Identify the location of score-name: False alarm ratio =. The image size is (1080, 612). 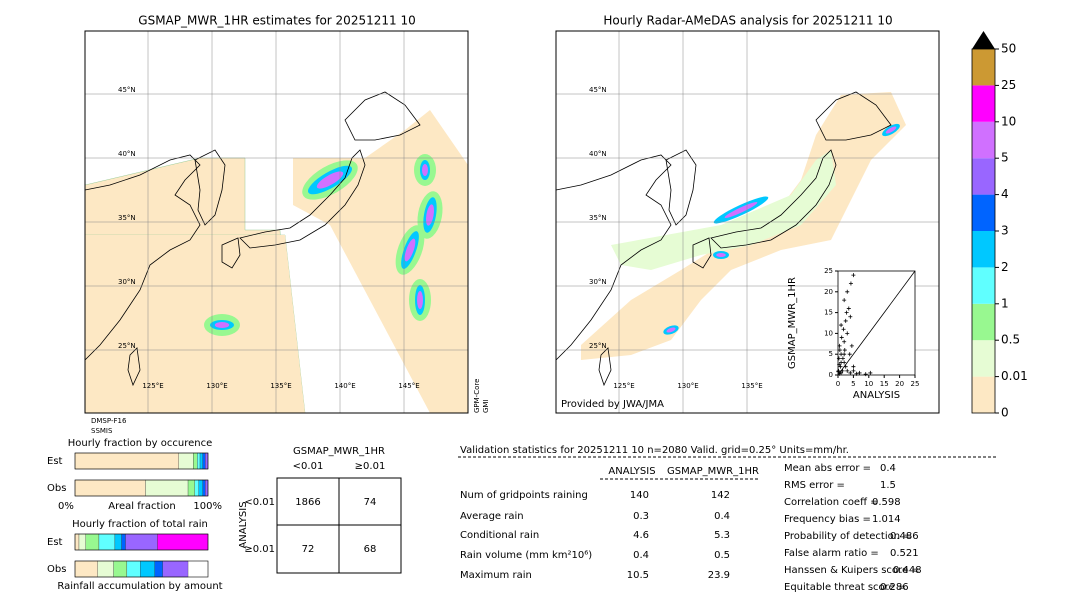
(831, 553).